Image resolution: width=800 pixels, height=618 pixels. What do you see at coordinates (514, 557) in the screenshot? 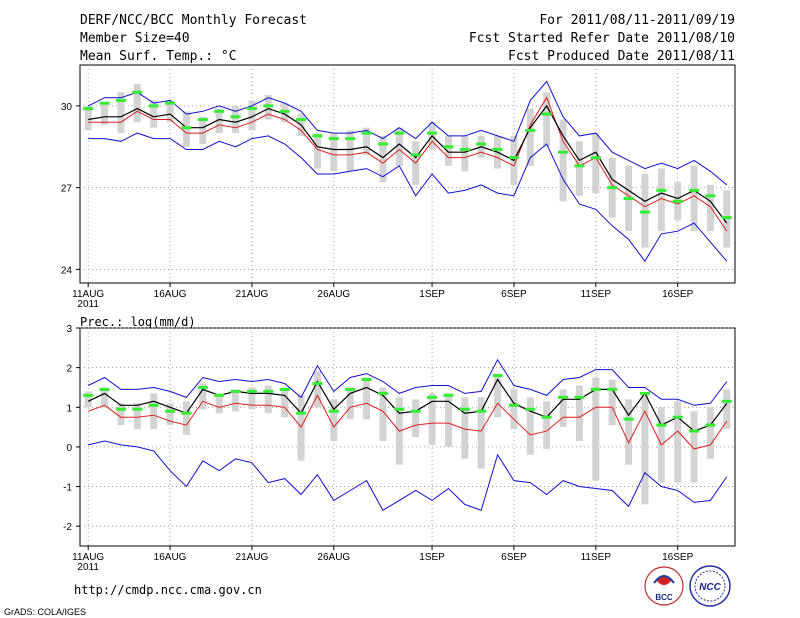
I see `x-tick-label: 6SEP` at bounding box center [514, 557].